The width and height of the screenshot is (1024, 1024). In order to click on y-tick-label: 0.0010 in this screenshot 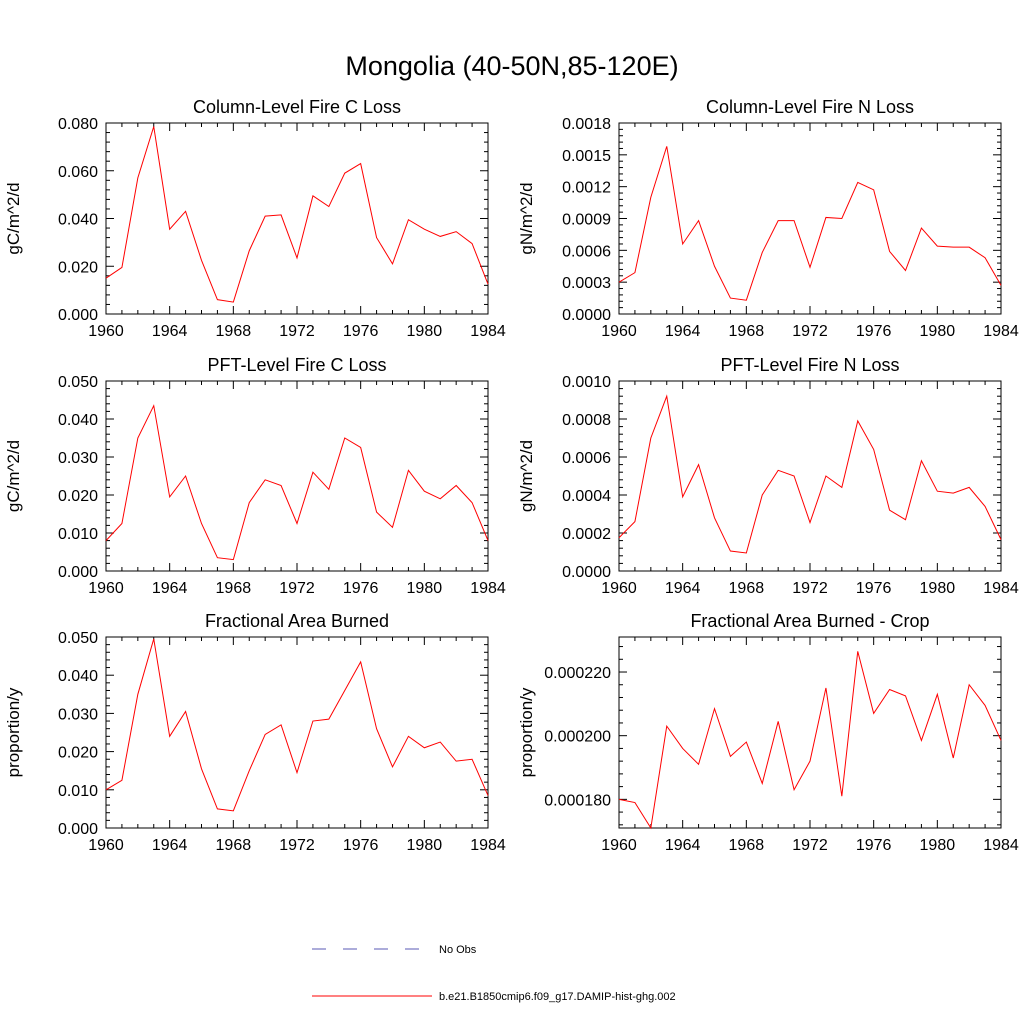, I will do `click(586, 382)`.